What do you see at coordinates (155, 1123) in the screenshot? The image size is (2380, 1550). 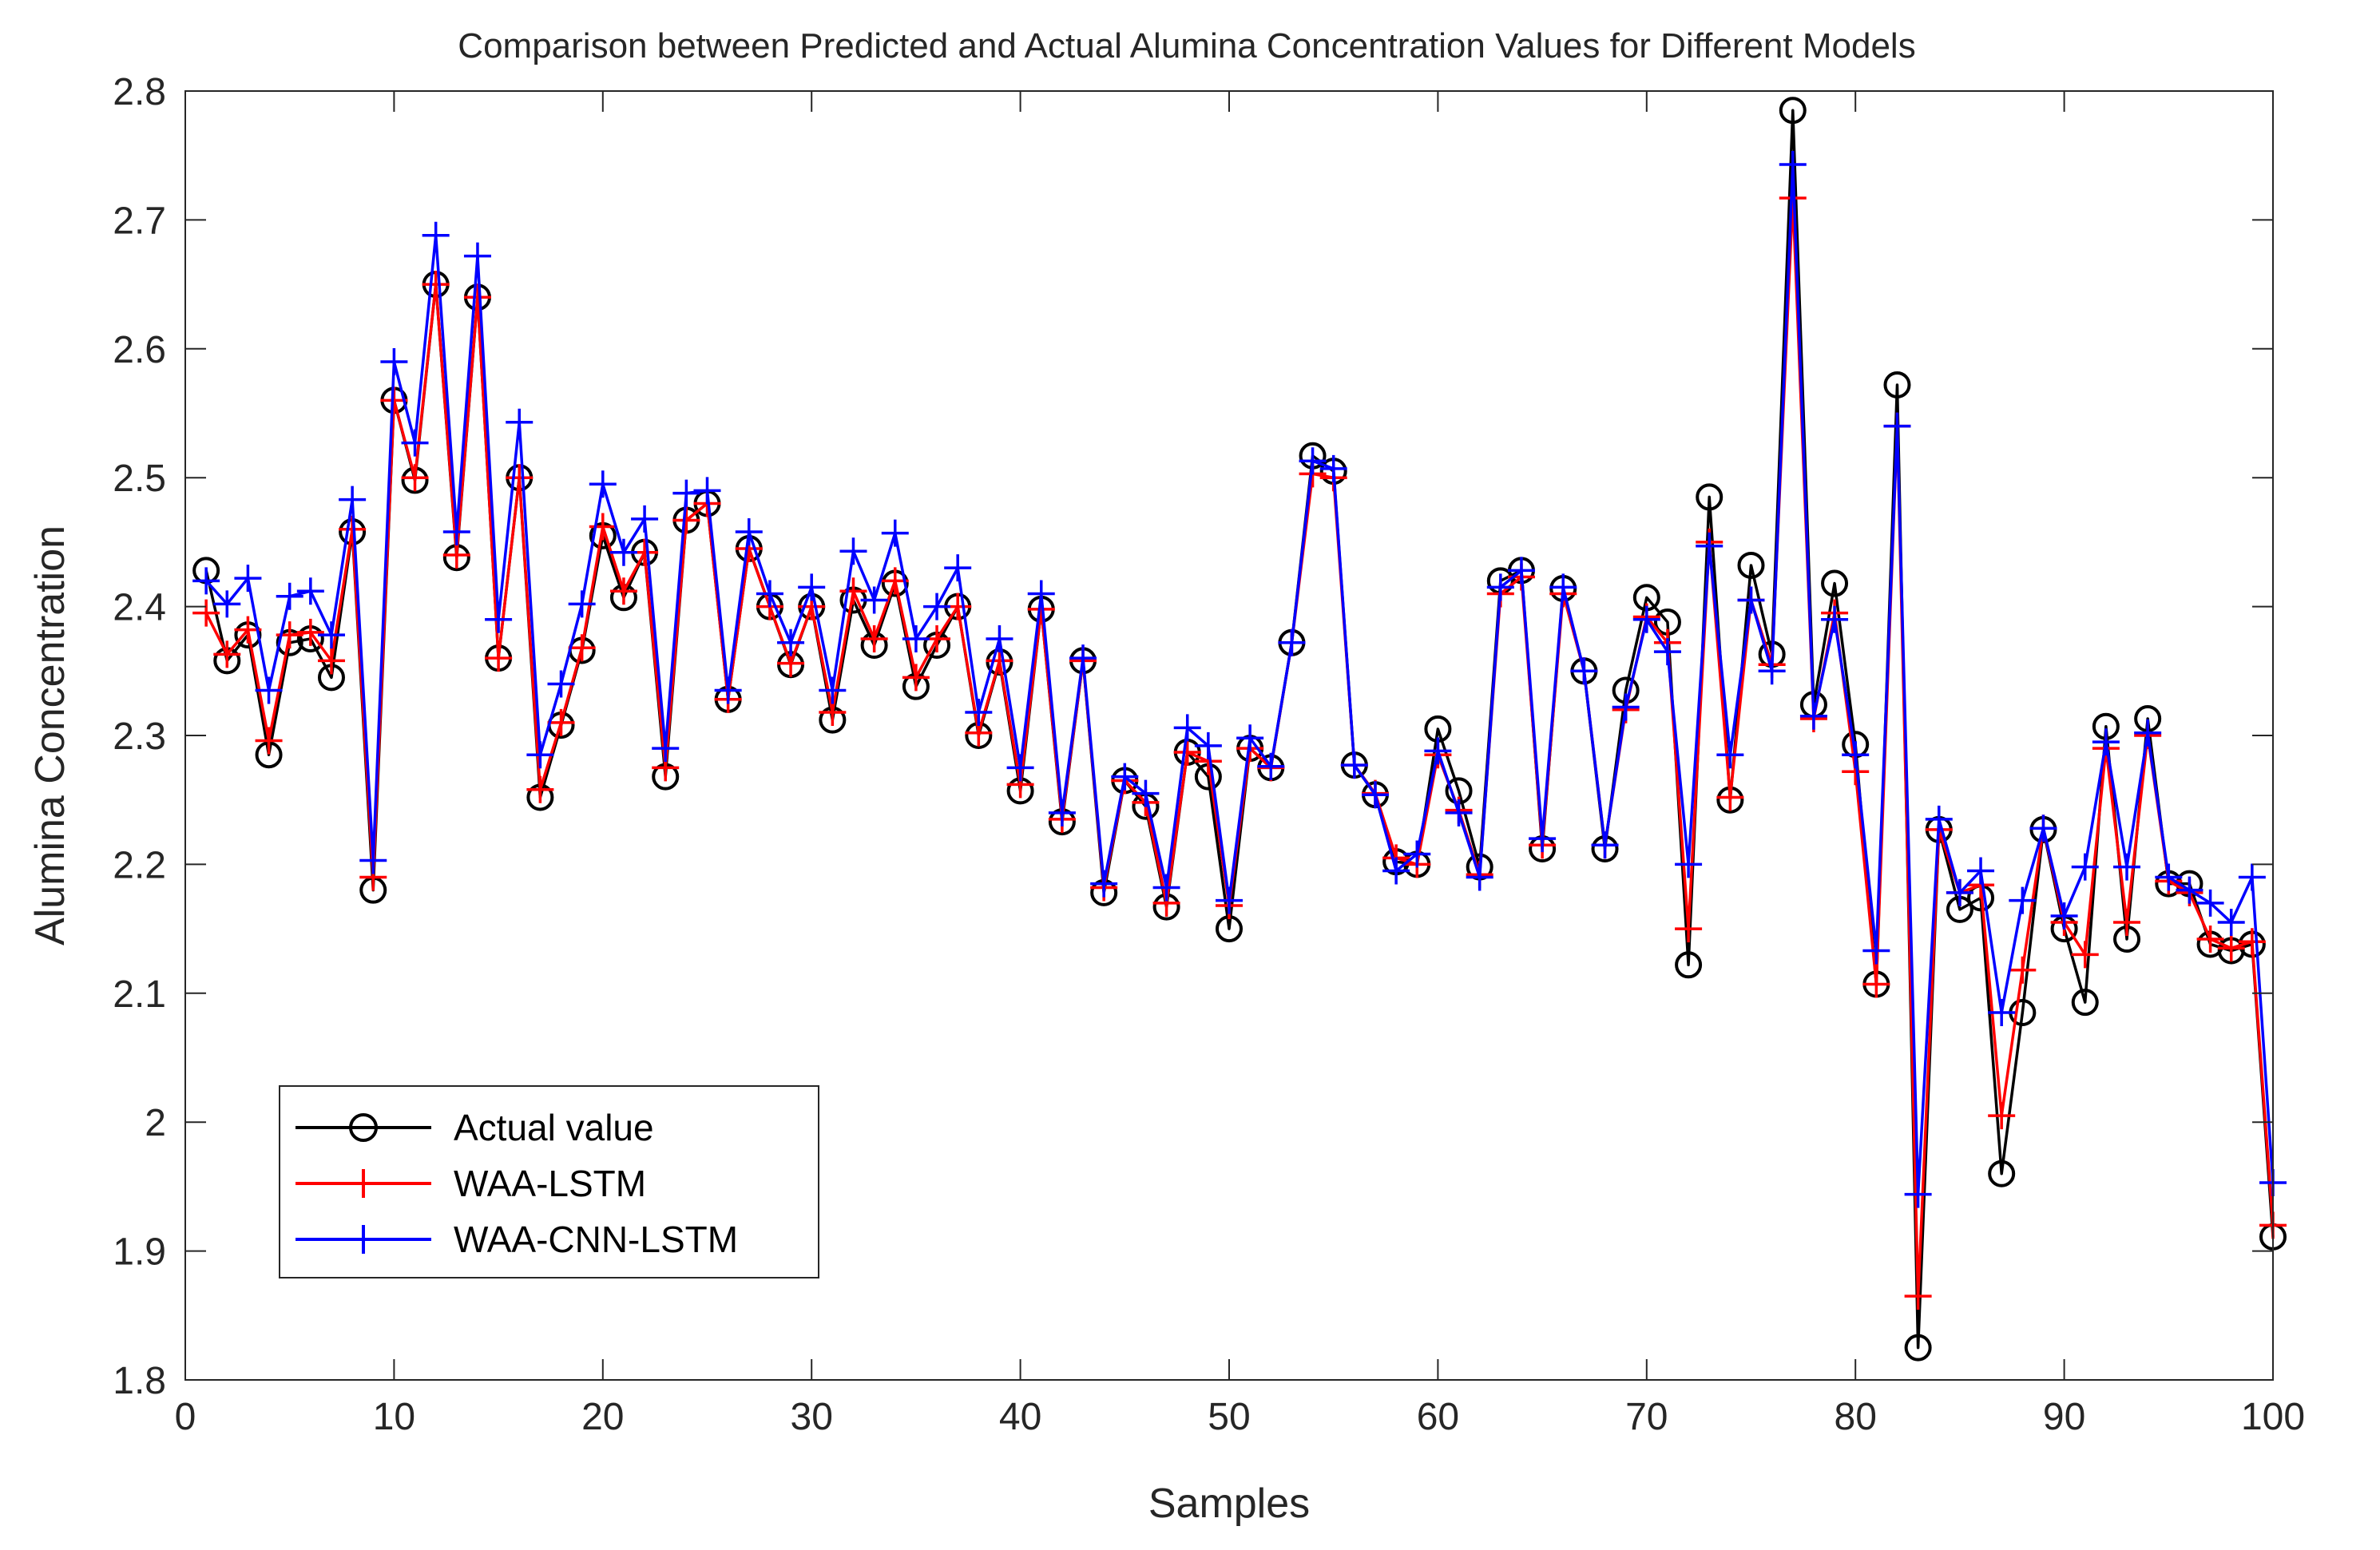 I see `y-tick-label: 2` at bounding box center [155, 1123].